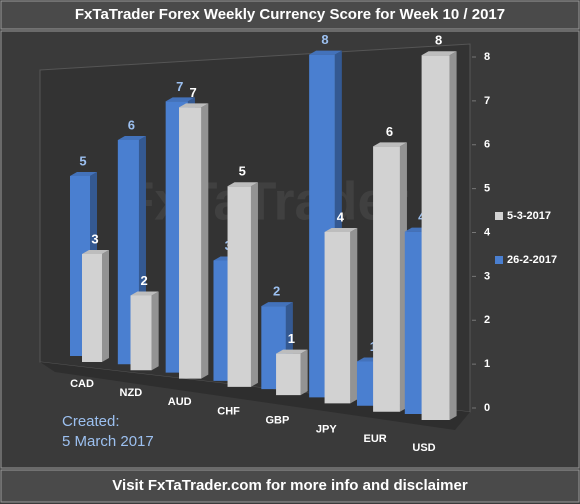 The image size is (580, 504). Describe the element at coordinates (326, 430) in the screenshot. I see `x-tick-label: JPY` at that location.